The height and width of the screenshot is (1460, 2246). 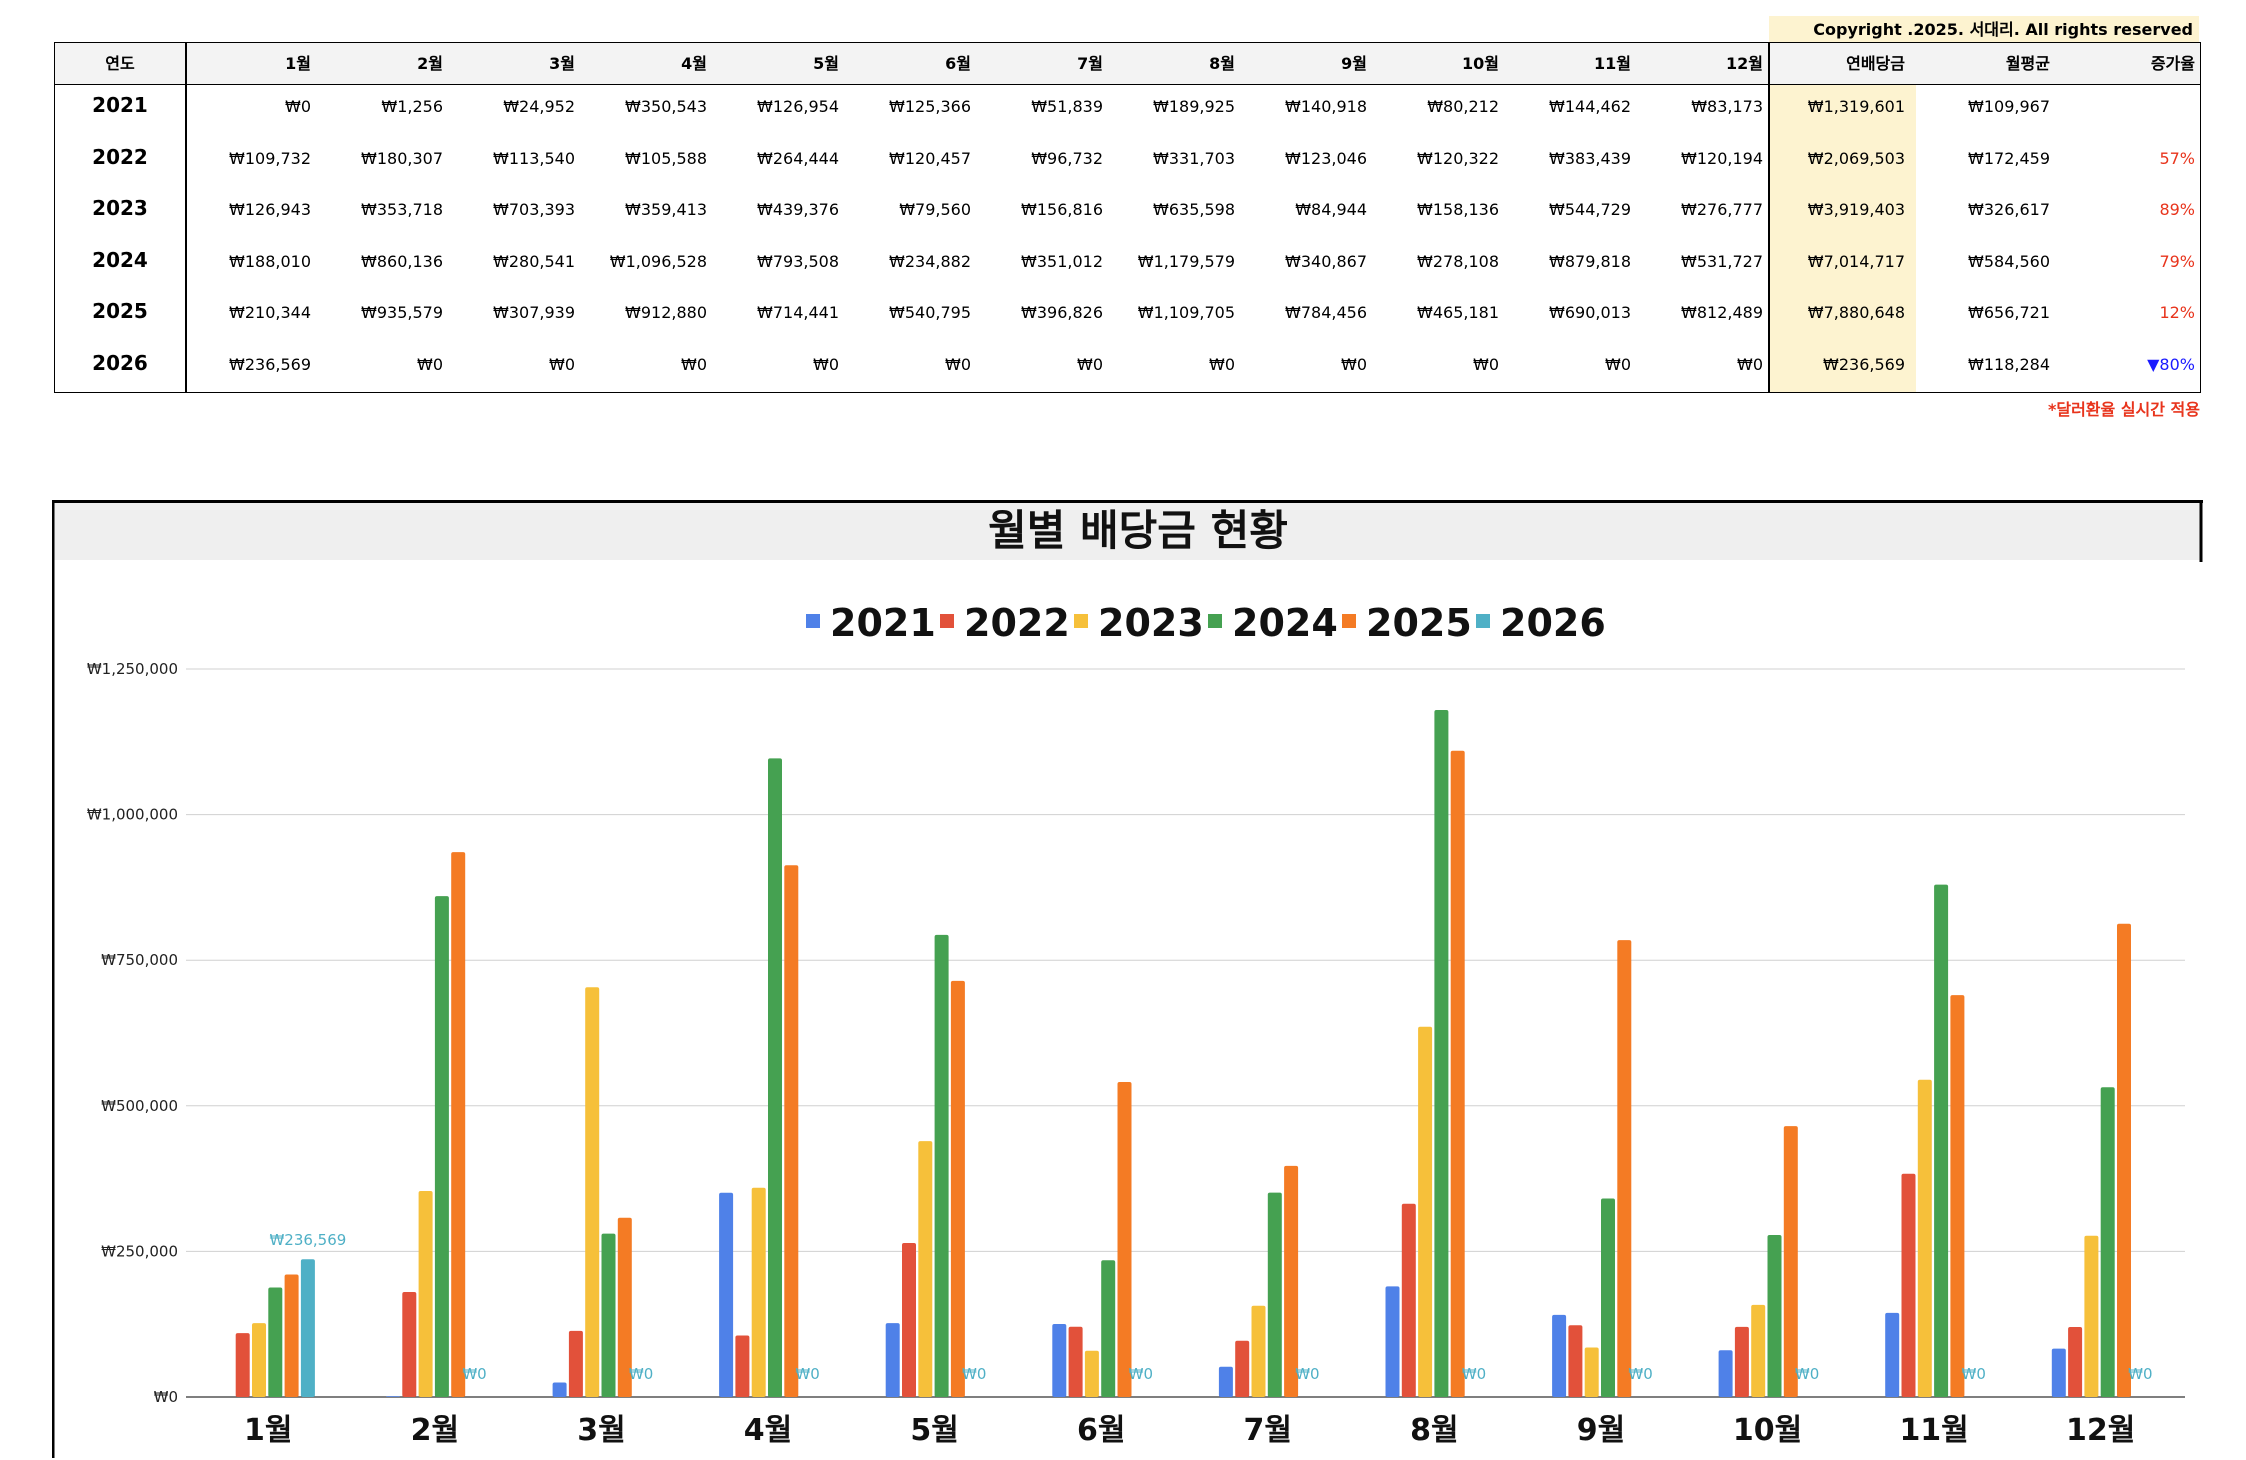 I want to click on x-tick-label: 3월, so click(x=601, y=1430).